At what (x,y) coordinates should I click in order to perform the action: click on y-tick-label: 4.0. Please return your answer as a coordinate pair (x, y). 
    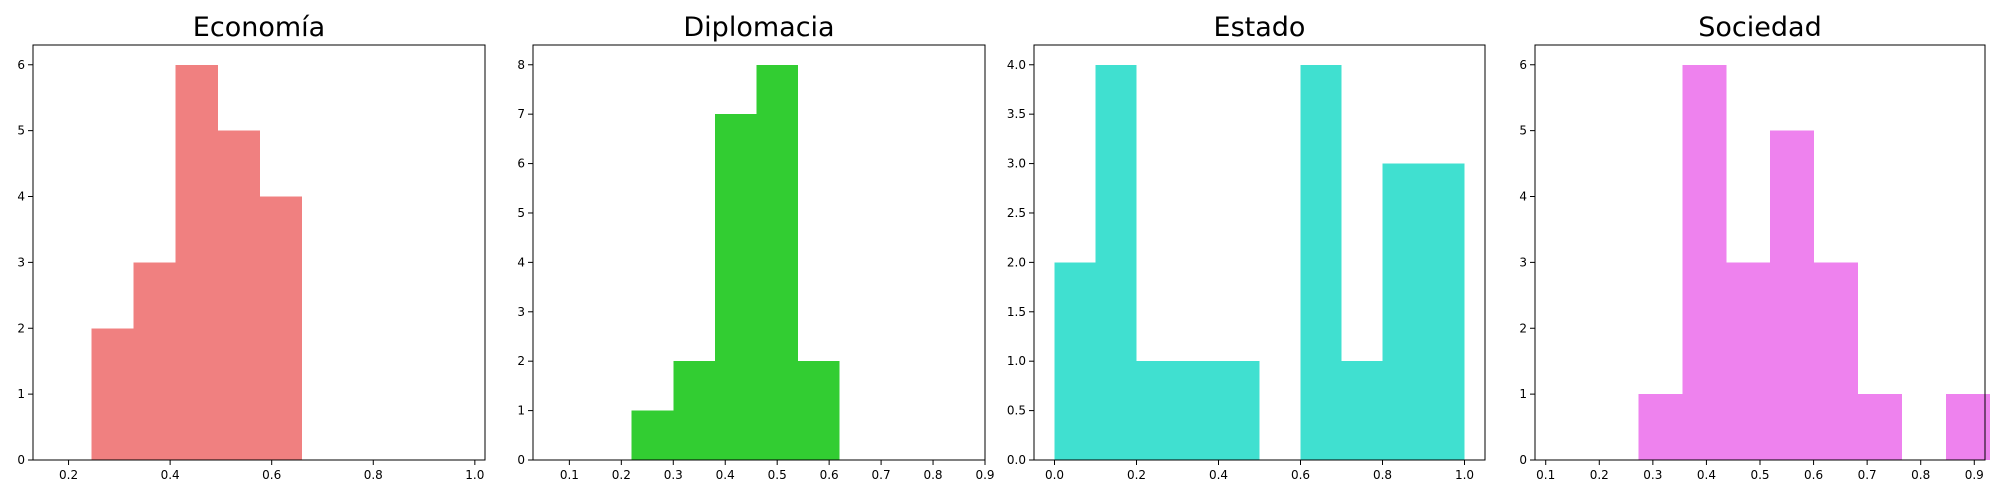
    Looking at the image, I should click on (1016, 65).